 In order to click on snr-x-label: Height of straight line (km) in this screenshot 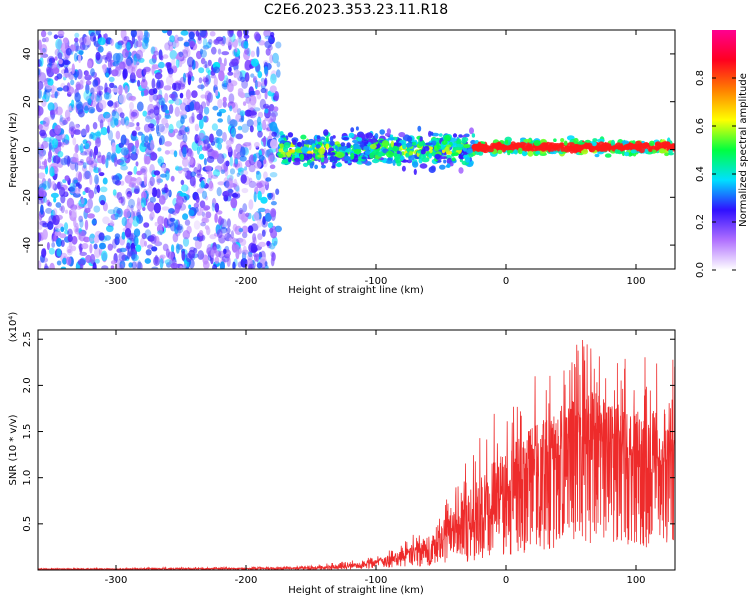, I will do `click(356, 590)`.